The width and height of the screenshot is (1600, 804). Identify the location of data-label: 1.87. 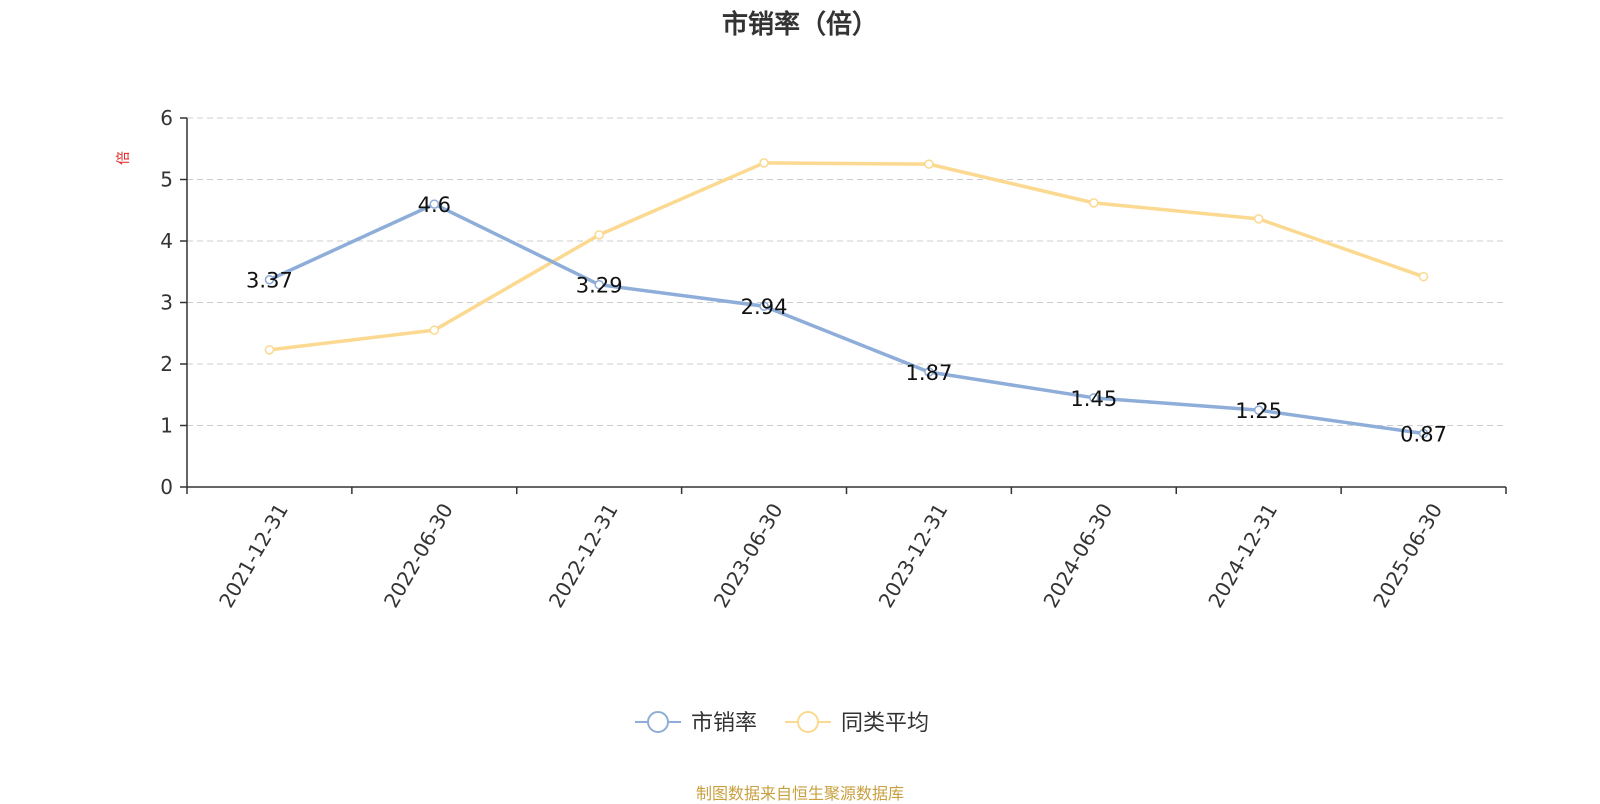
(929, 373).